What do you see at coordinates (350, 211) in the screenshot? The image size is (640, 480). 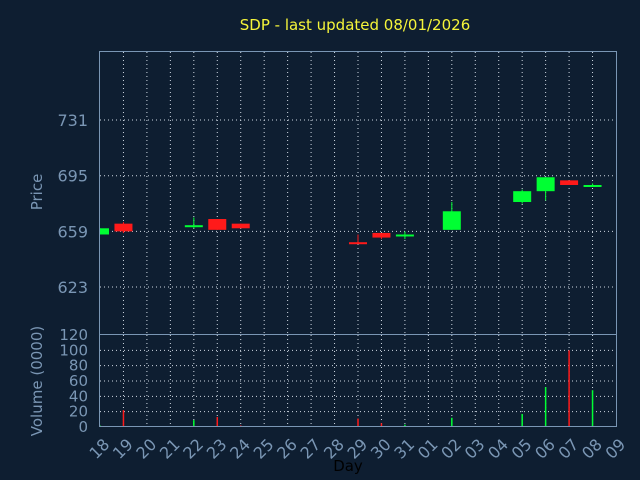 I see `price-candles` at bounding box center [350, 211].